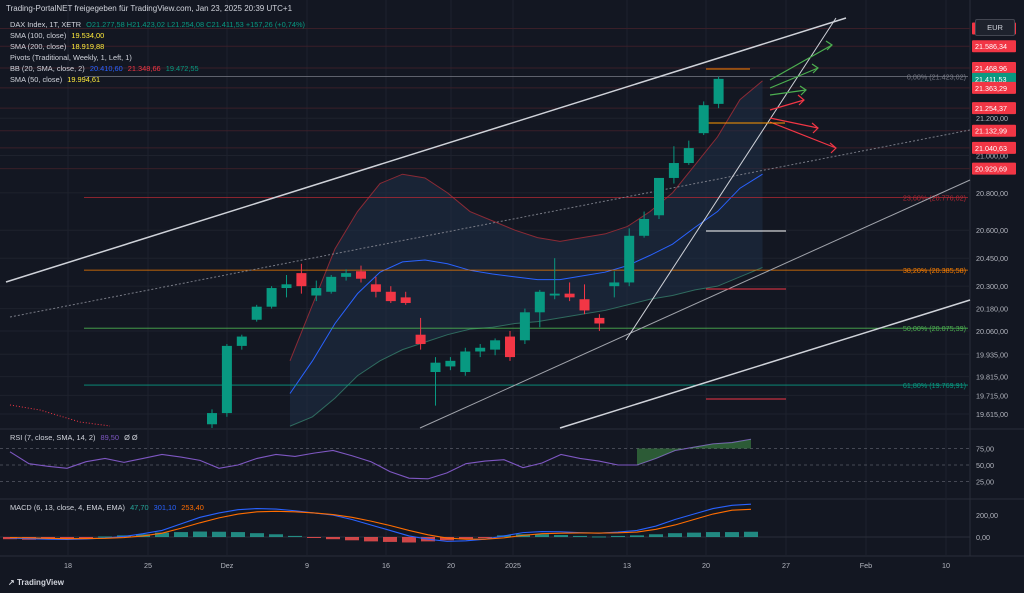 The image size is (1024, 593). What do you see at coordinates (786, 565) in the screenshot?
I see `time-axis-label: 27` at bounding box center [786, 565].